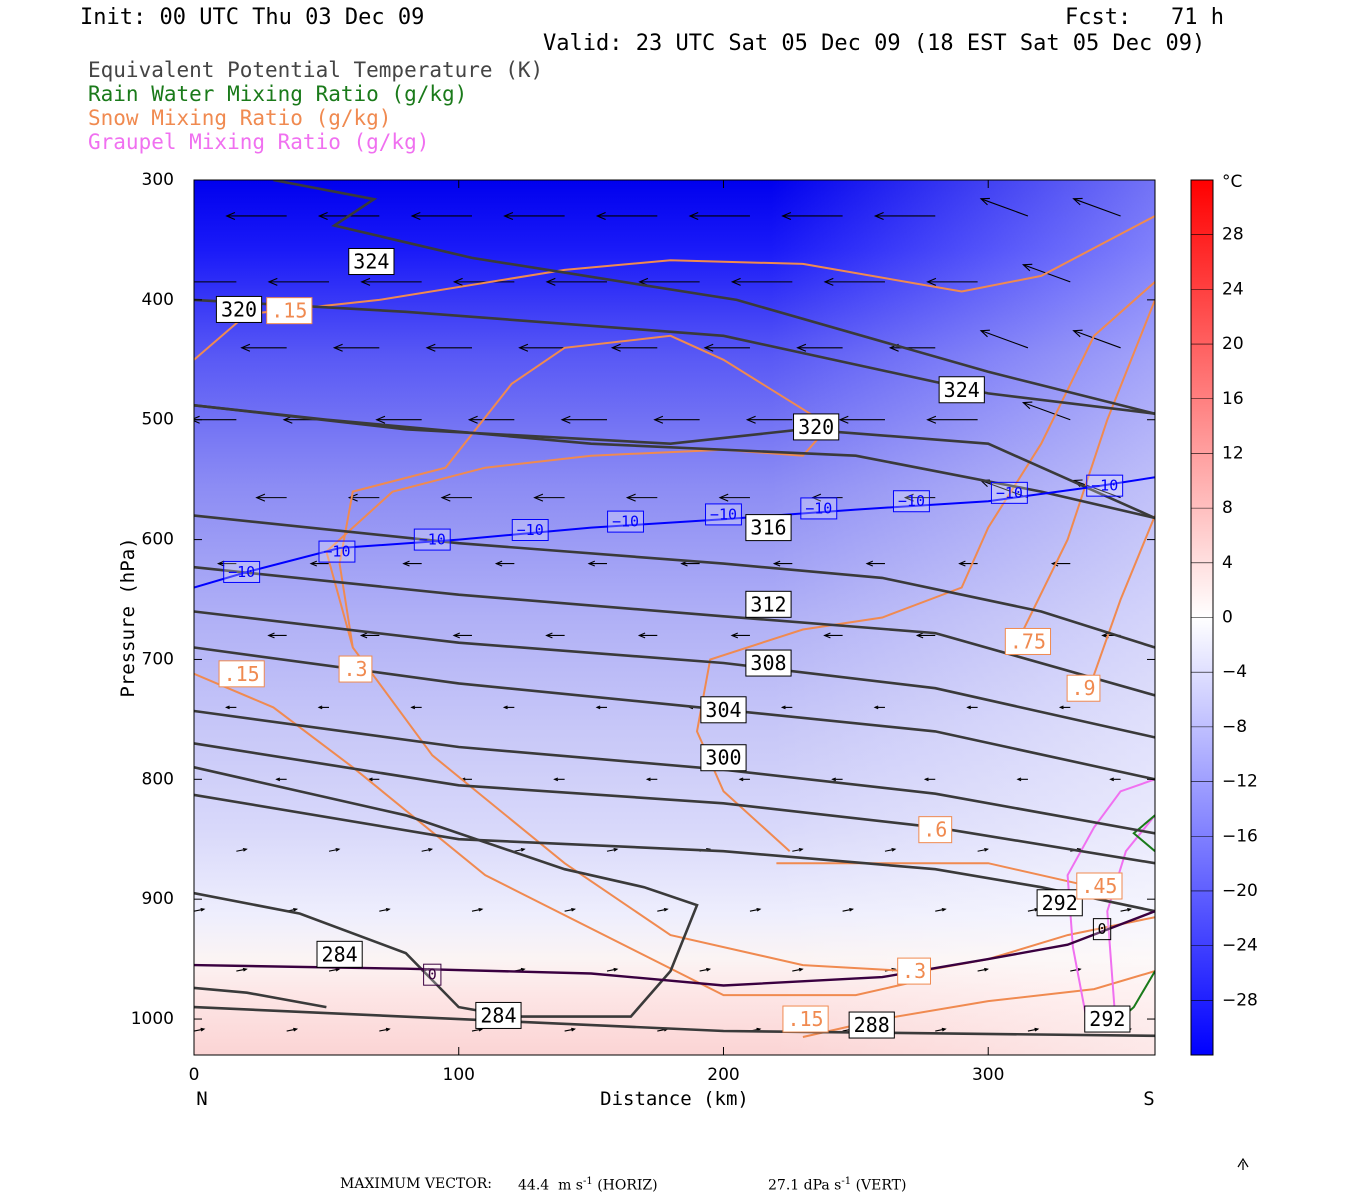 The width and height of the screenshot is (1350, 1200). I want to click on snow-label: .6, so click(935, 830).